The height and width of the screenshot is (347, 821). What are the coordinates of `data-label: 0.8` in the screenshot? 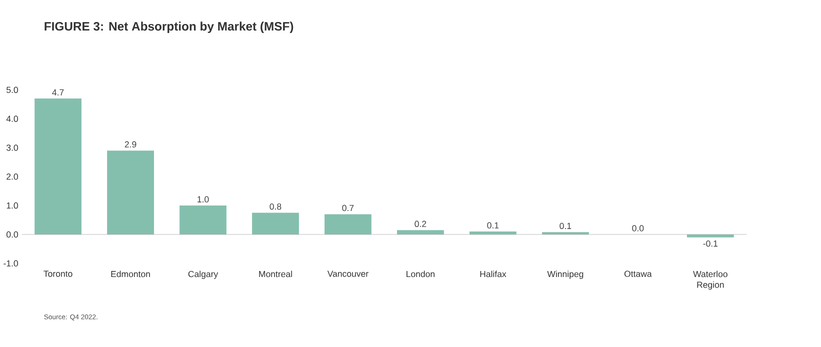 It's located at (276, 207).